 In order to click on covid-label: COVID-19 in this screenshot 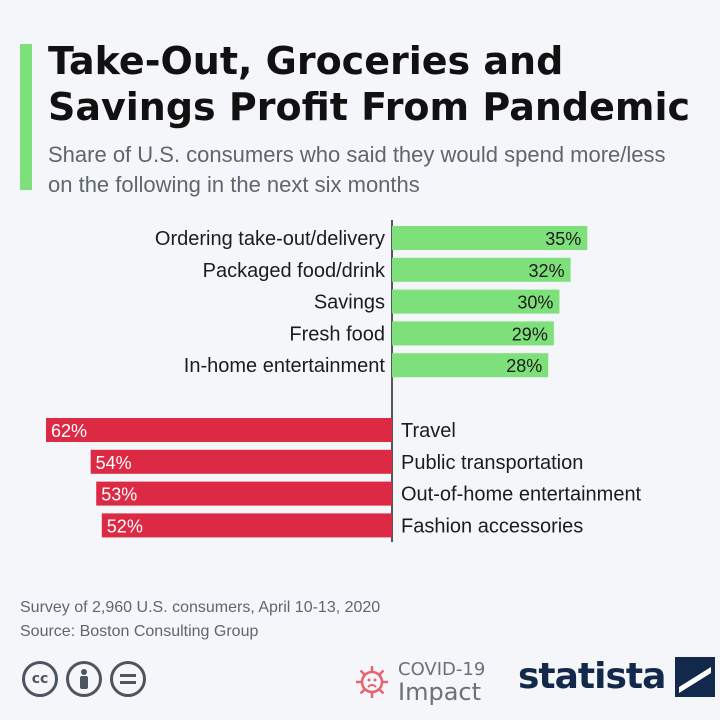, I will do `click(442, 669)`.